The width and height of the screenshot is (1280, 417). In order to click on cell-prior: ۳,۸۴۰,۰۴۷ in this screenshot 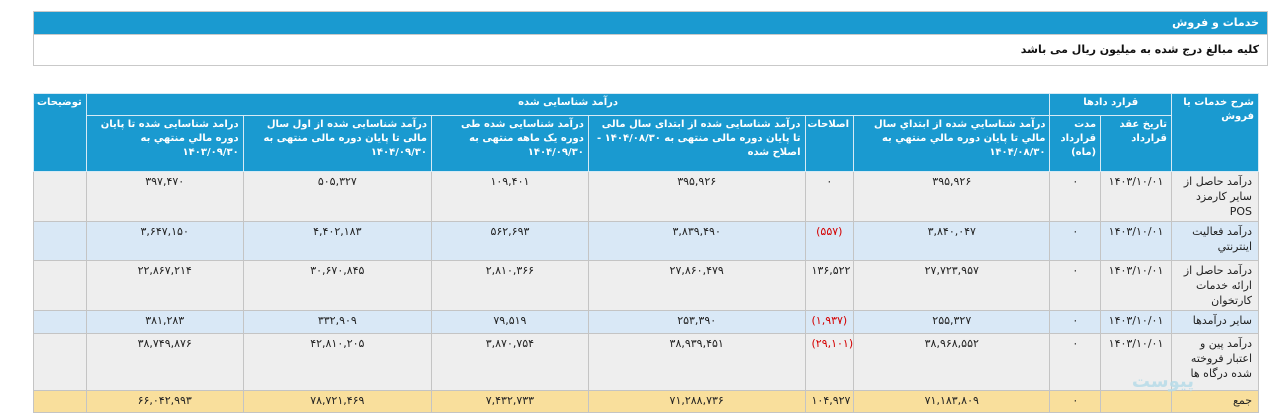, I will do `click(952, 241)`.